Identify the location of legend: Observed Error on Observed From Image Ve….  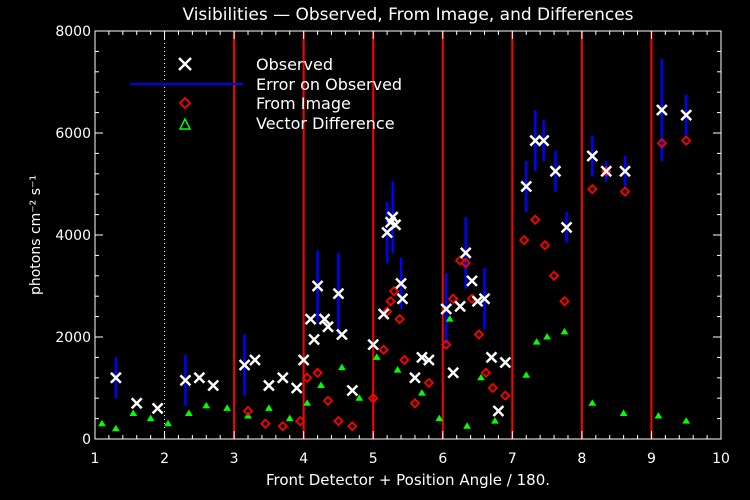
(266, 94).